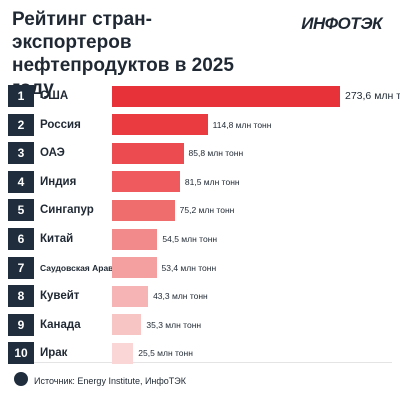 The width and height of the screenshot is (400, 400). What do you see at coordinates (60, 124) in the screenshot?
I see `category-label: Россия` at bounding box center [60, 124].